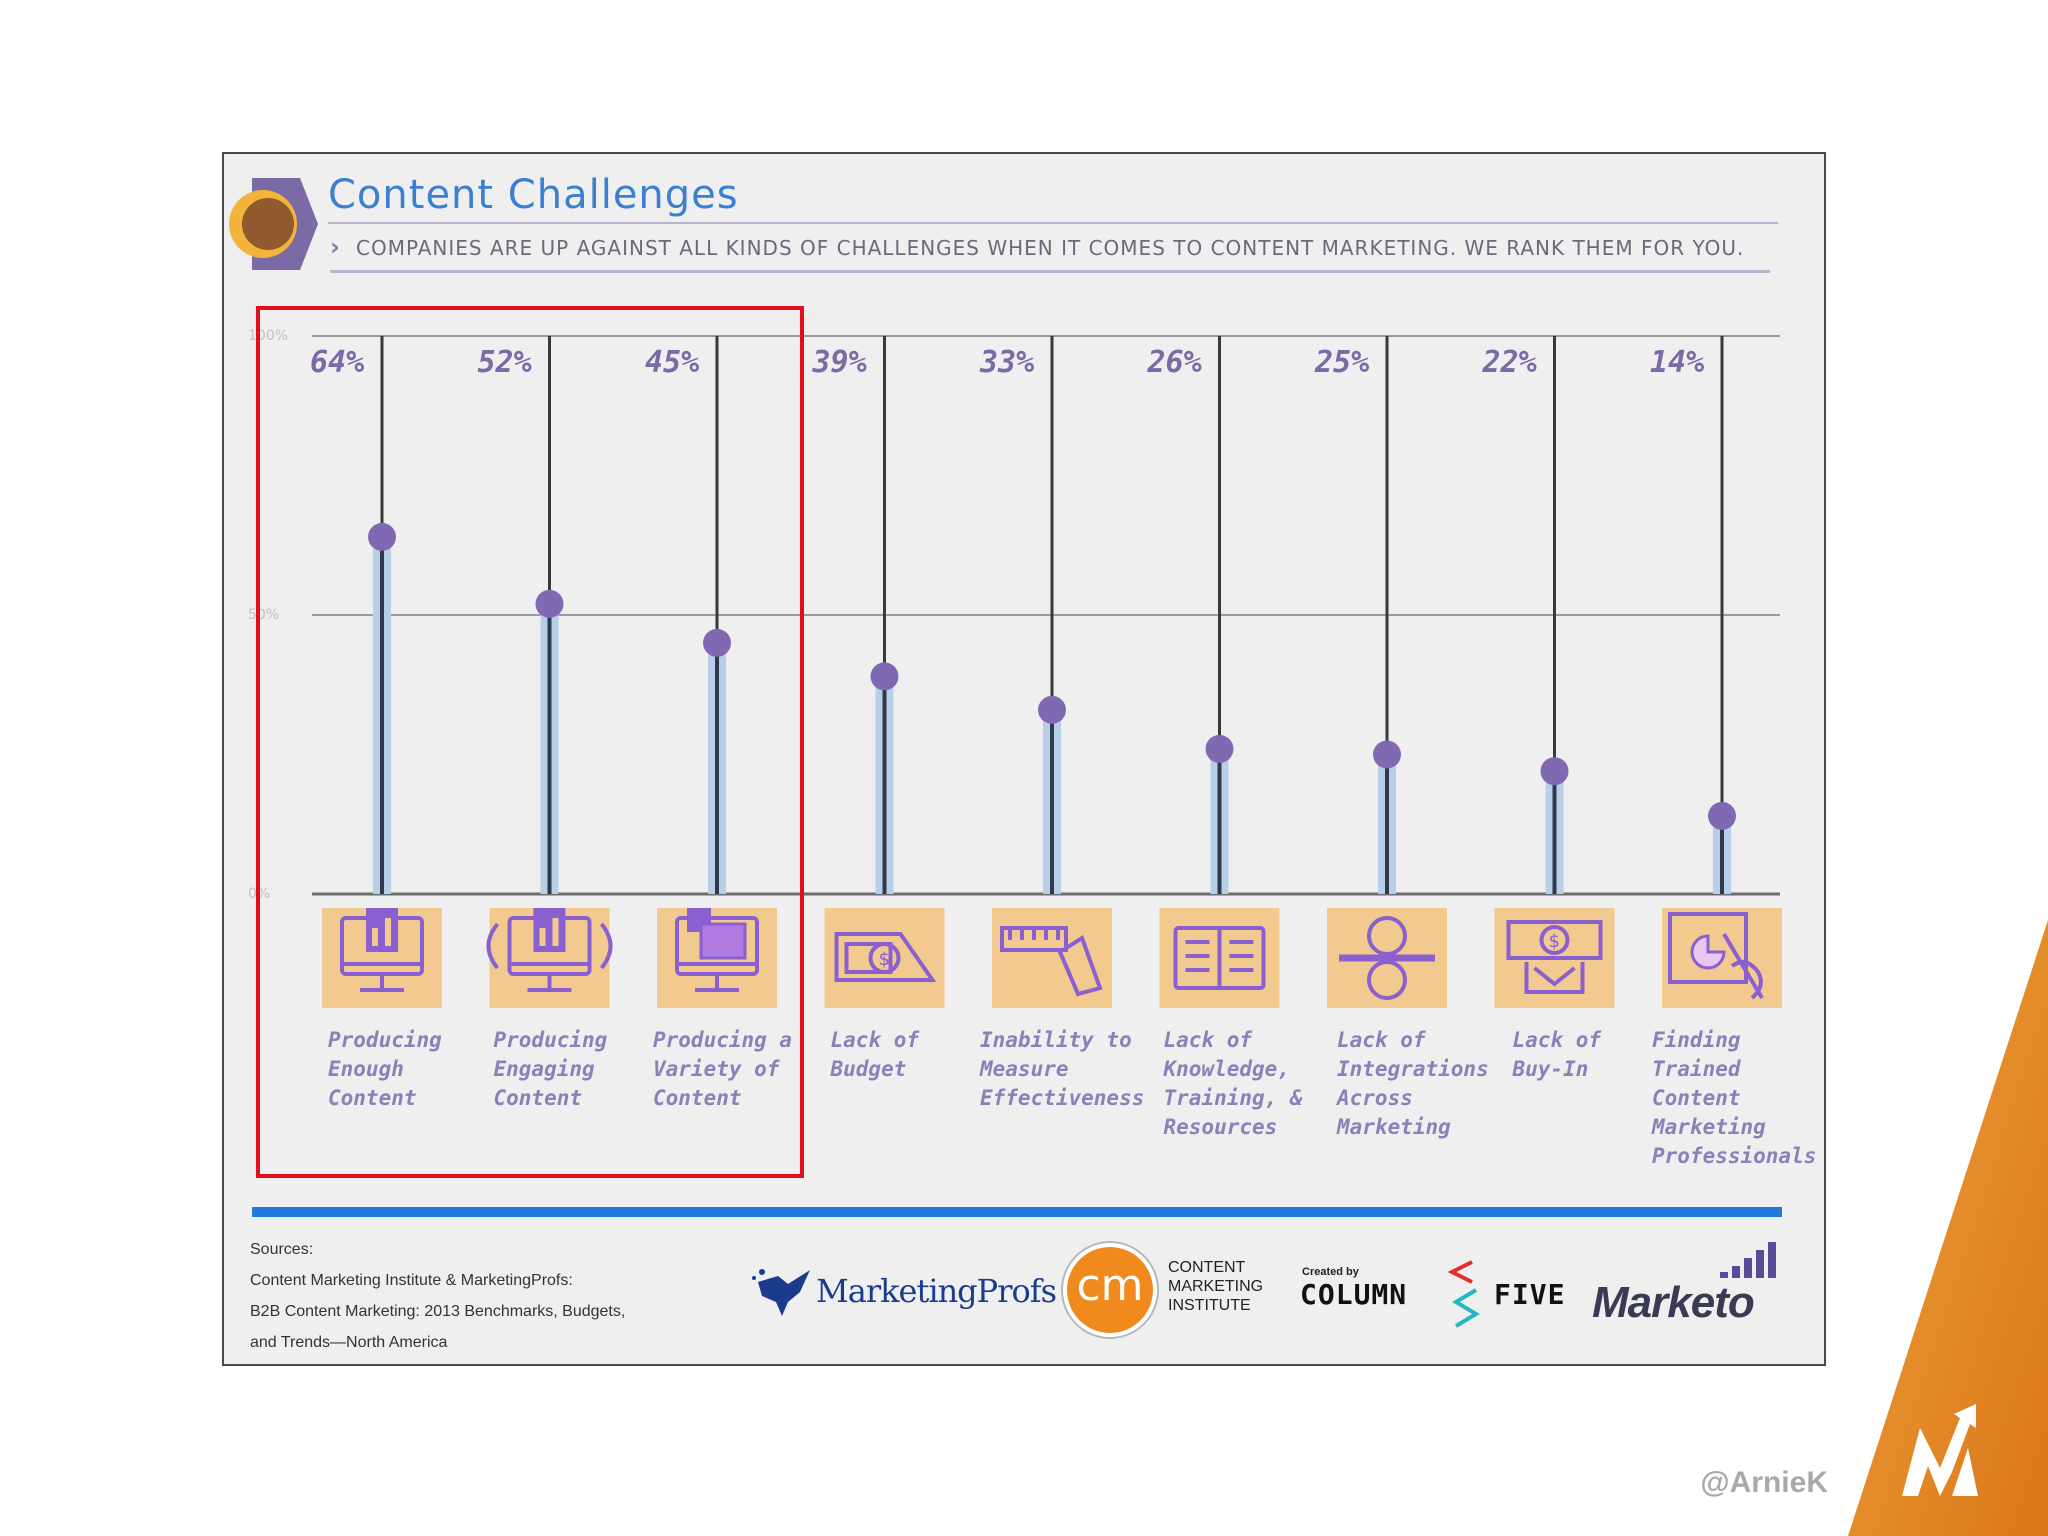  What do you see at coordinates (1053, 223) in the screenshot?
I see `title-rule` at bounding box center [1053, 223].